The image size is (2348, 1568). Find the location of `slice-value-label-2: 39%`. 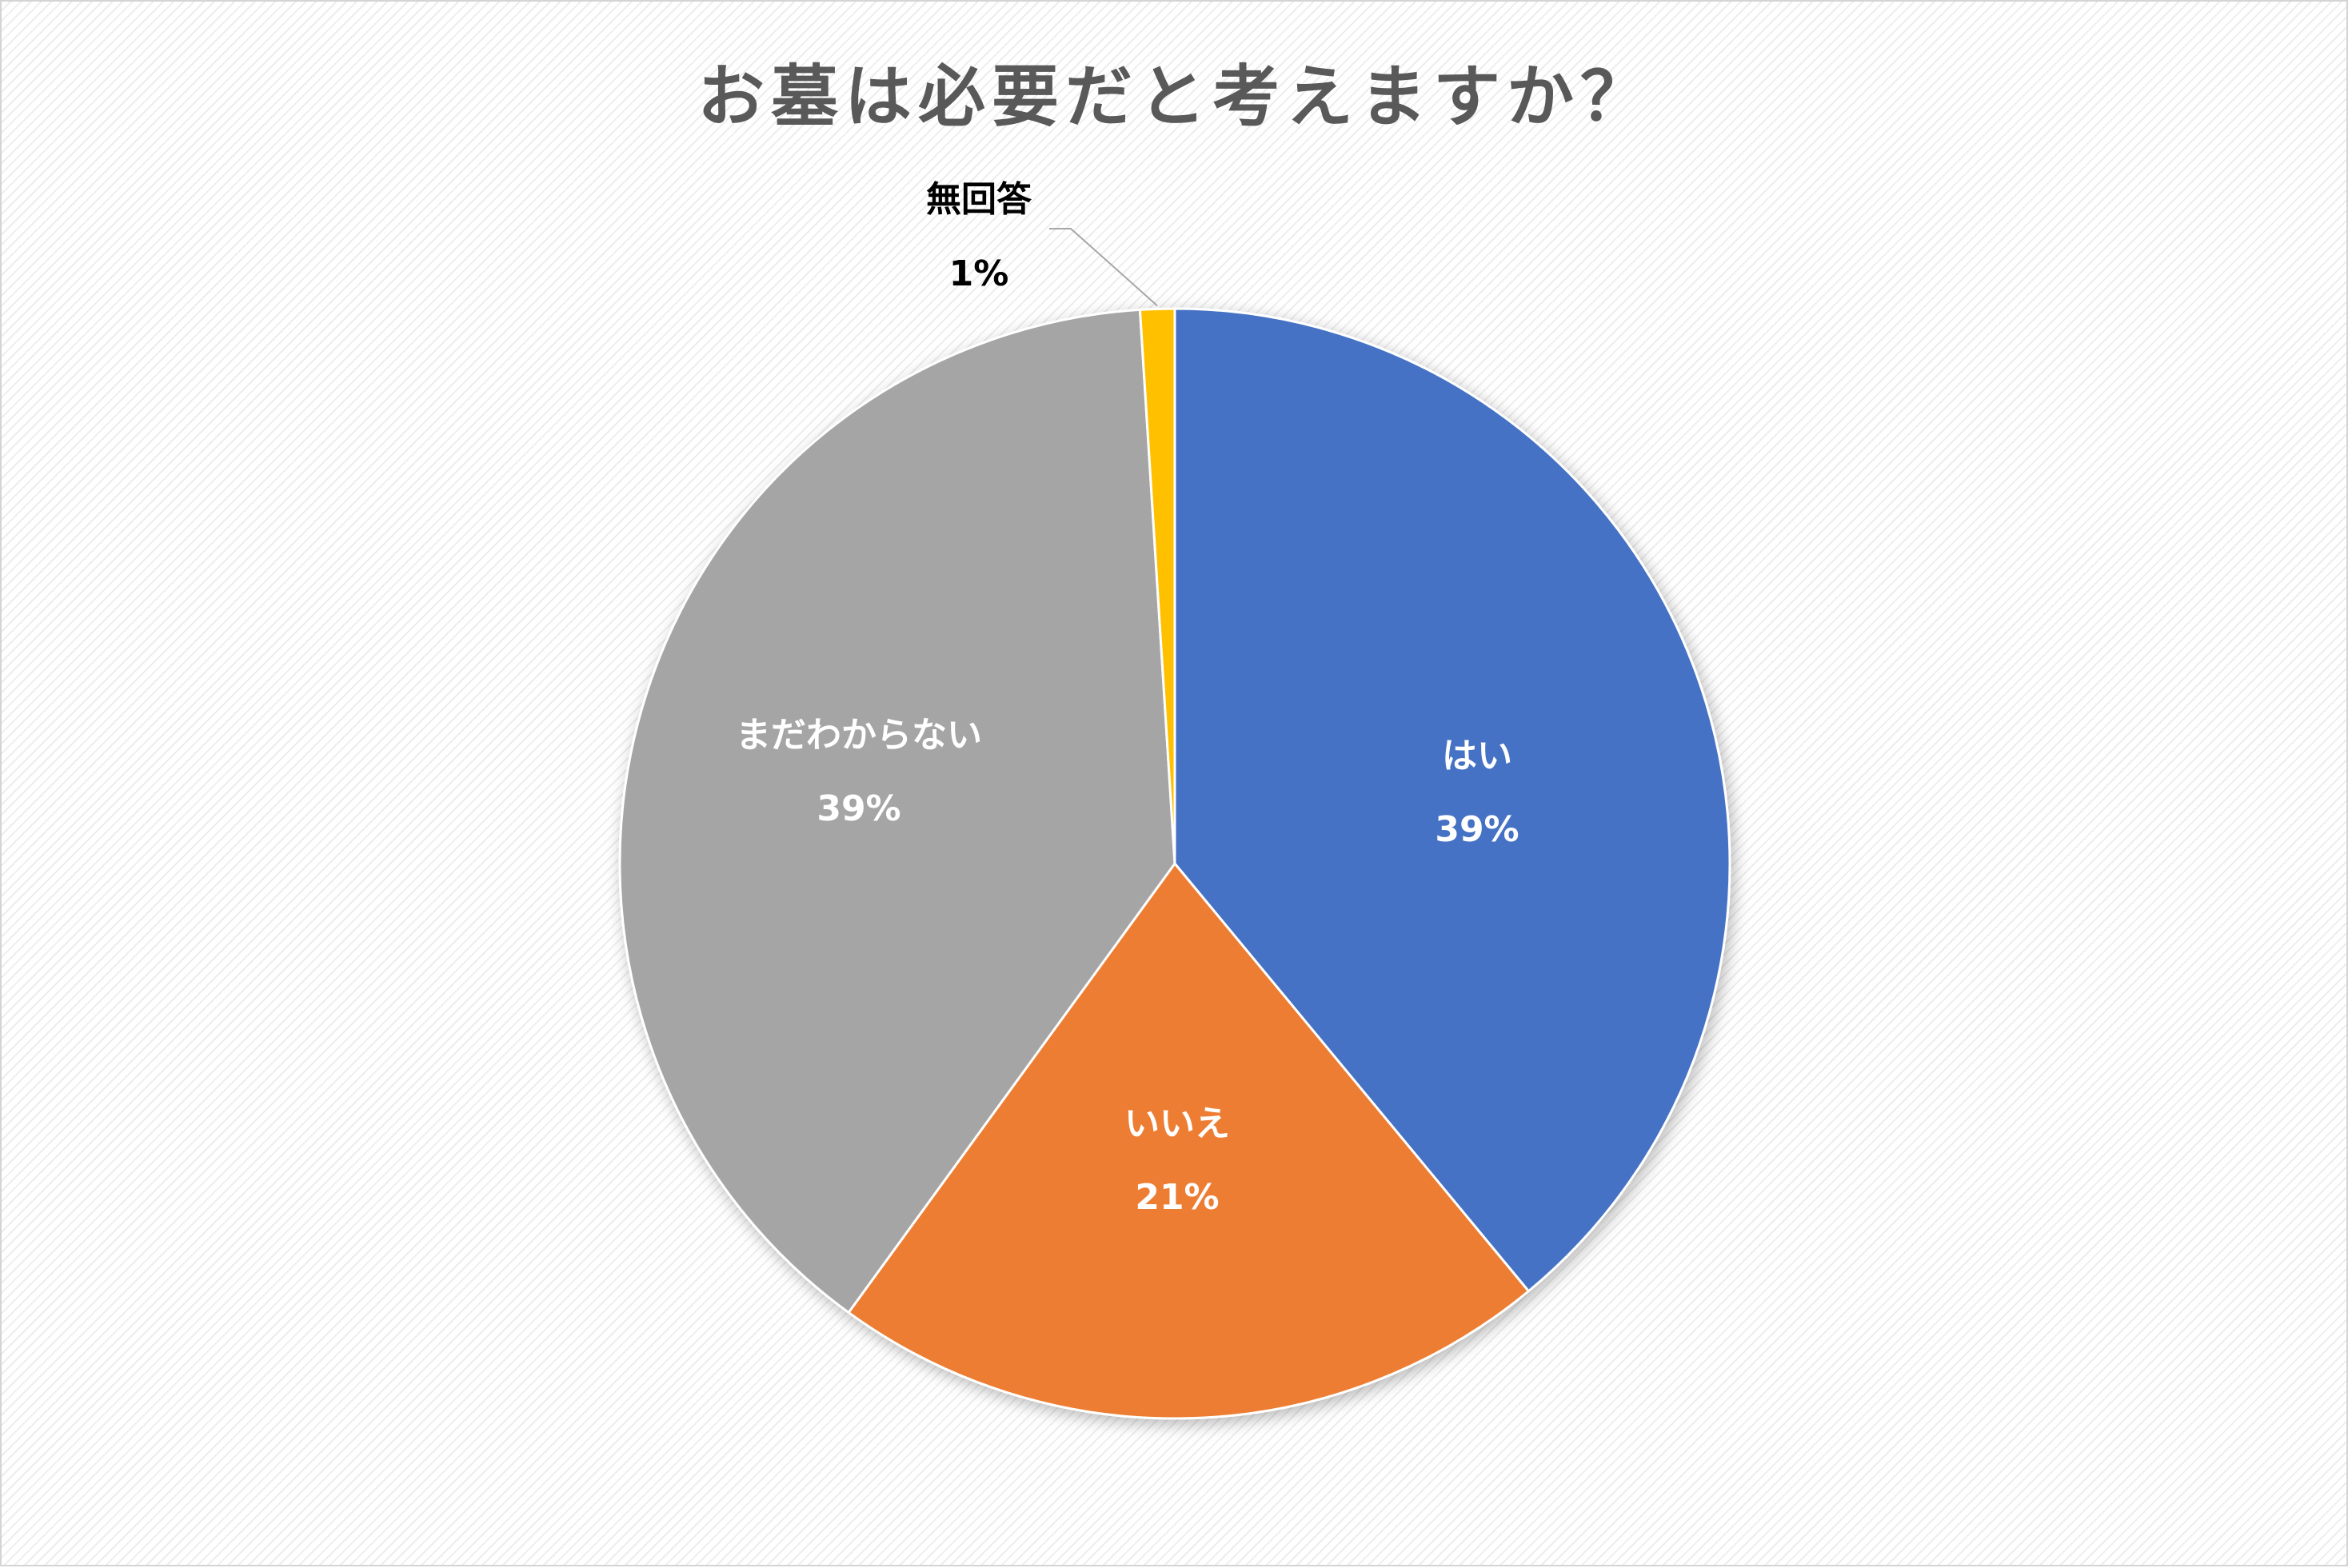

slice-value-label-2: 39% is located at coordinates (859, 809).